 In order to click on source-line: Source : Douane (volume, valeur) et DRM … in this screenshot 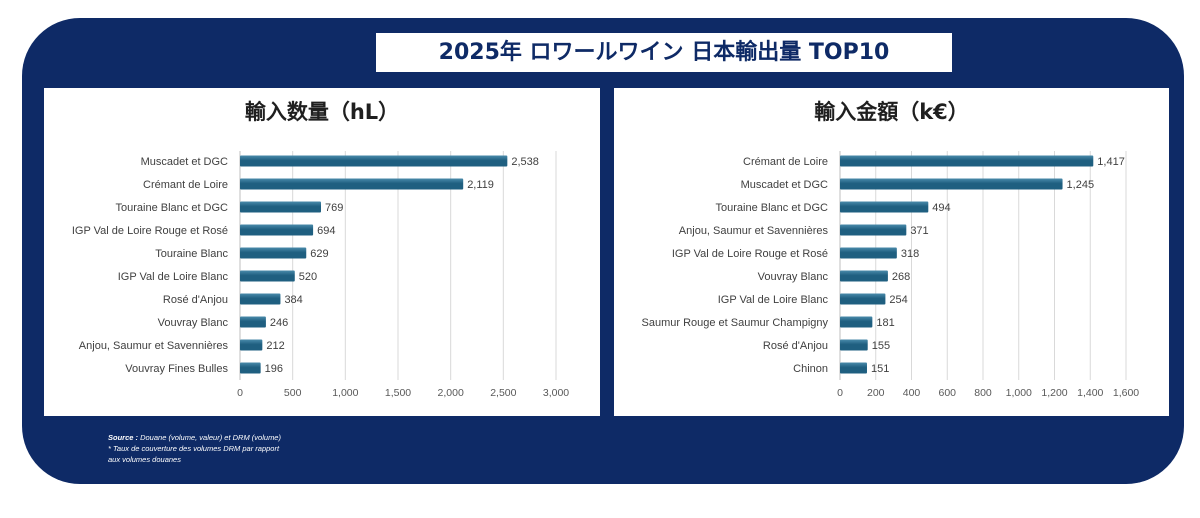, I will do `click(238, 437)`.